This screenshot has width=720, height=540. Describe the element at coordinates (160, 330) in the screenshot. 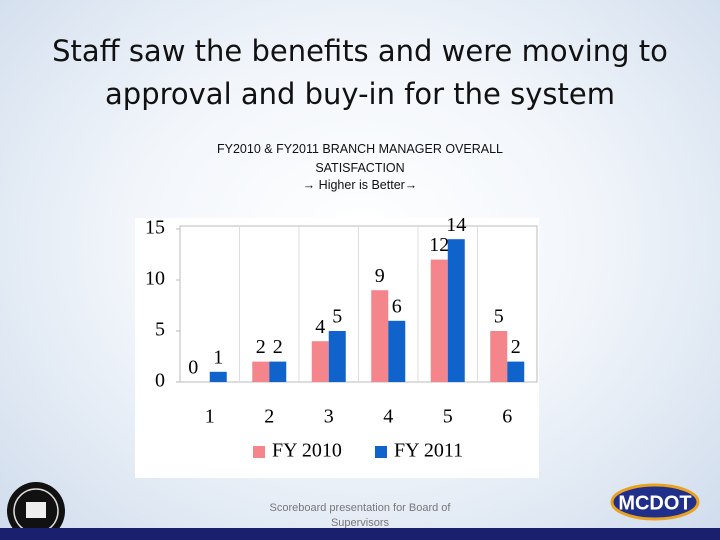

I see `y-tick-label: 5` at that location.